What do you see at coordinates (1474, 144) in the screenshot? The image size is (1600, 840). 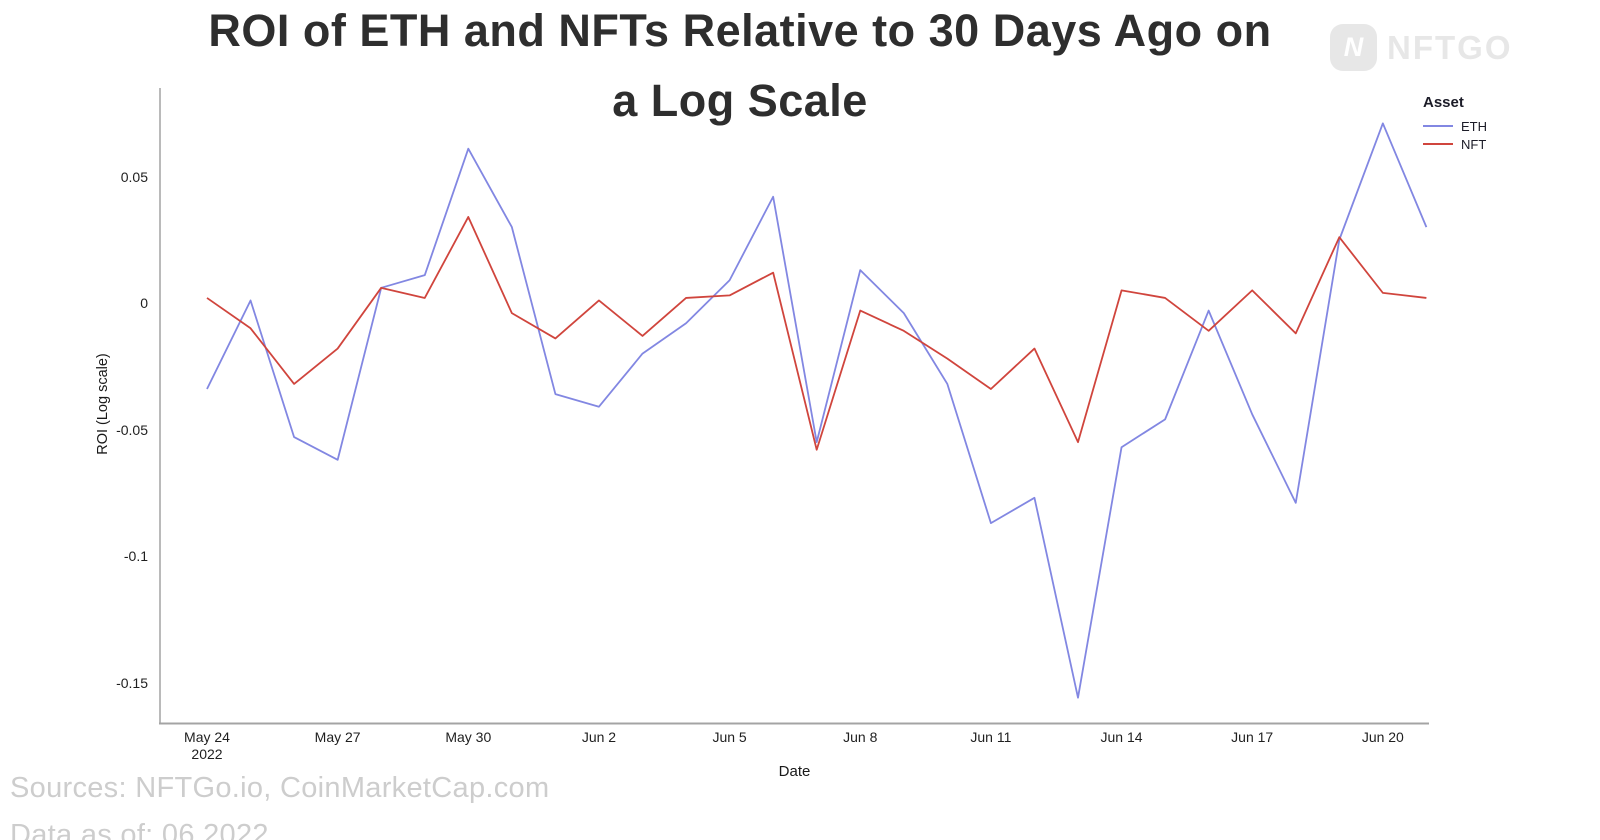 I see `legend-label-nft: NFT` at bounding box center [1474, 144].